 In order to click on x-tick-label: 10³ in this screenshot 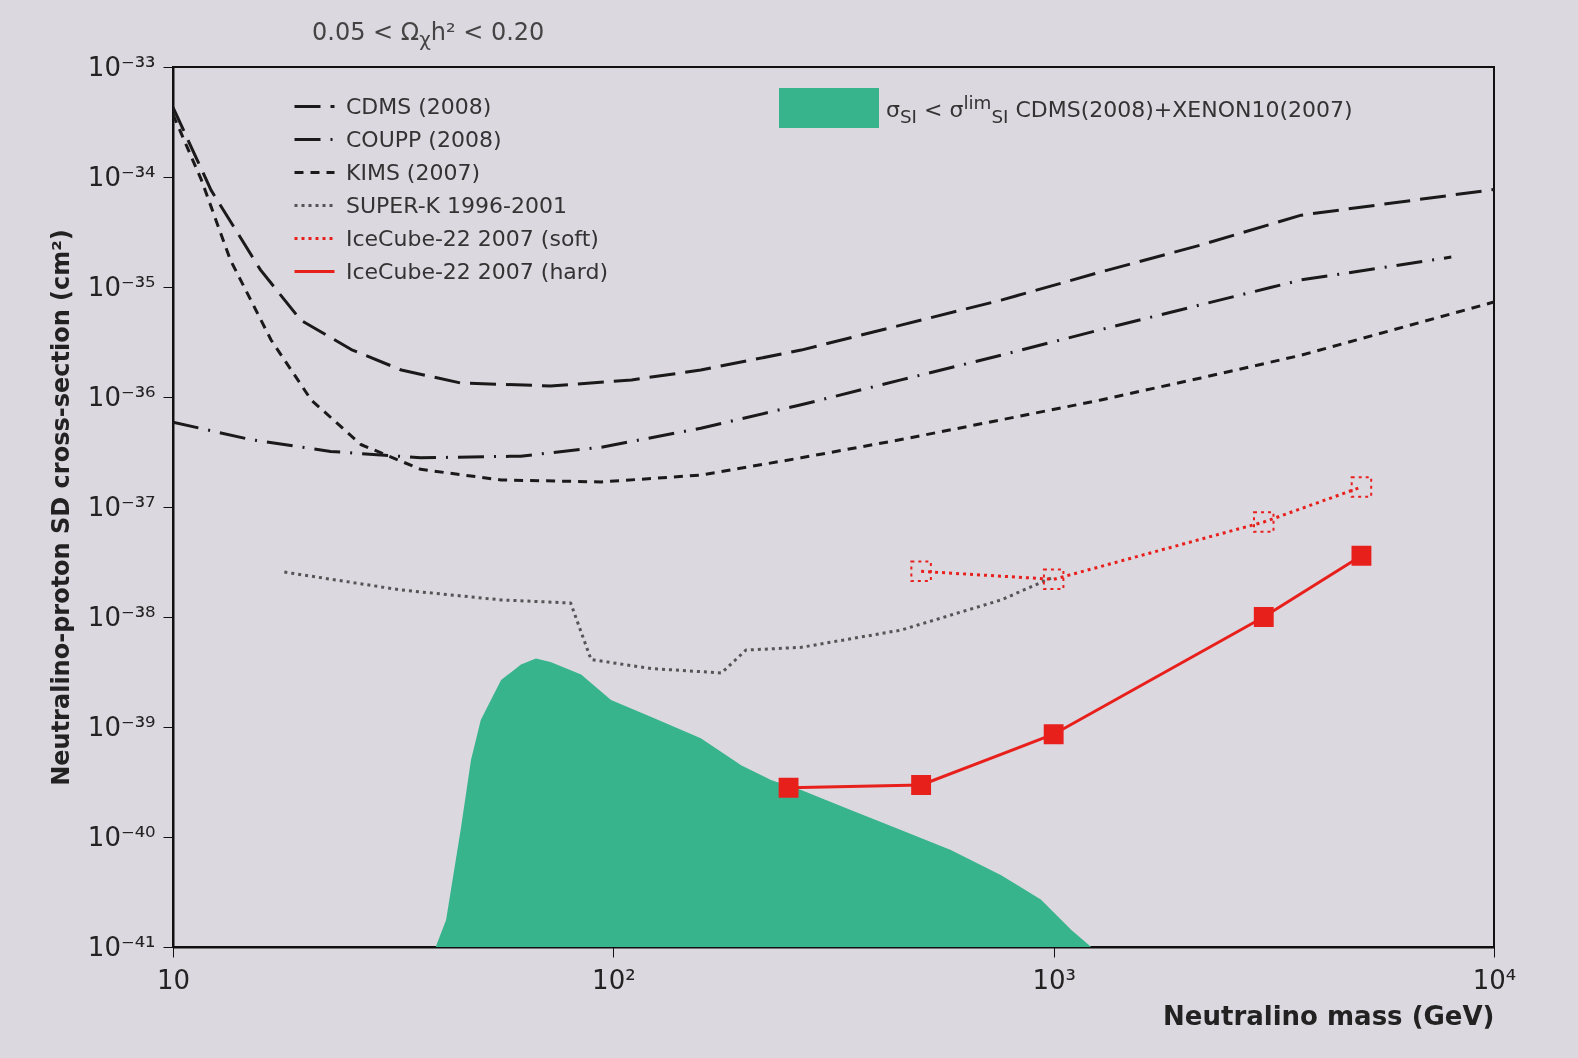, I will do `click(1054, 979)`.